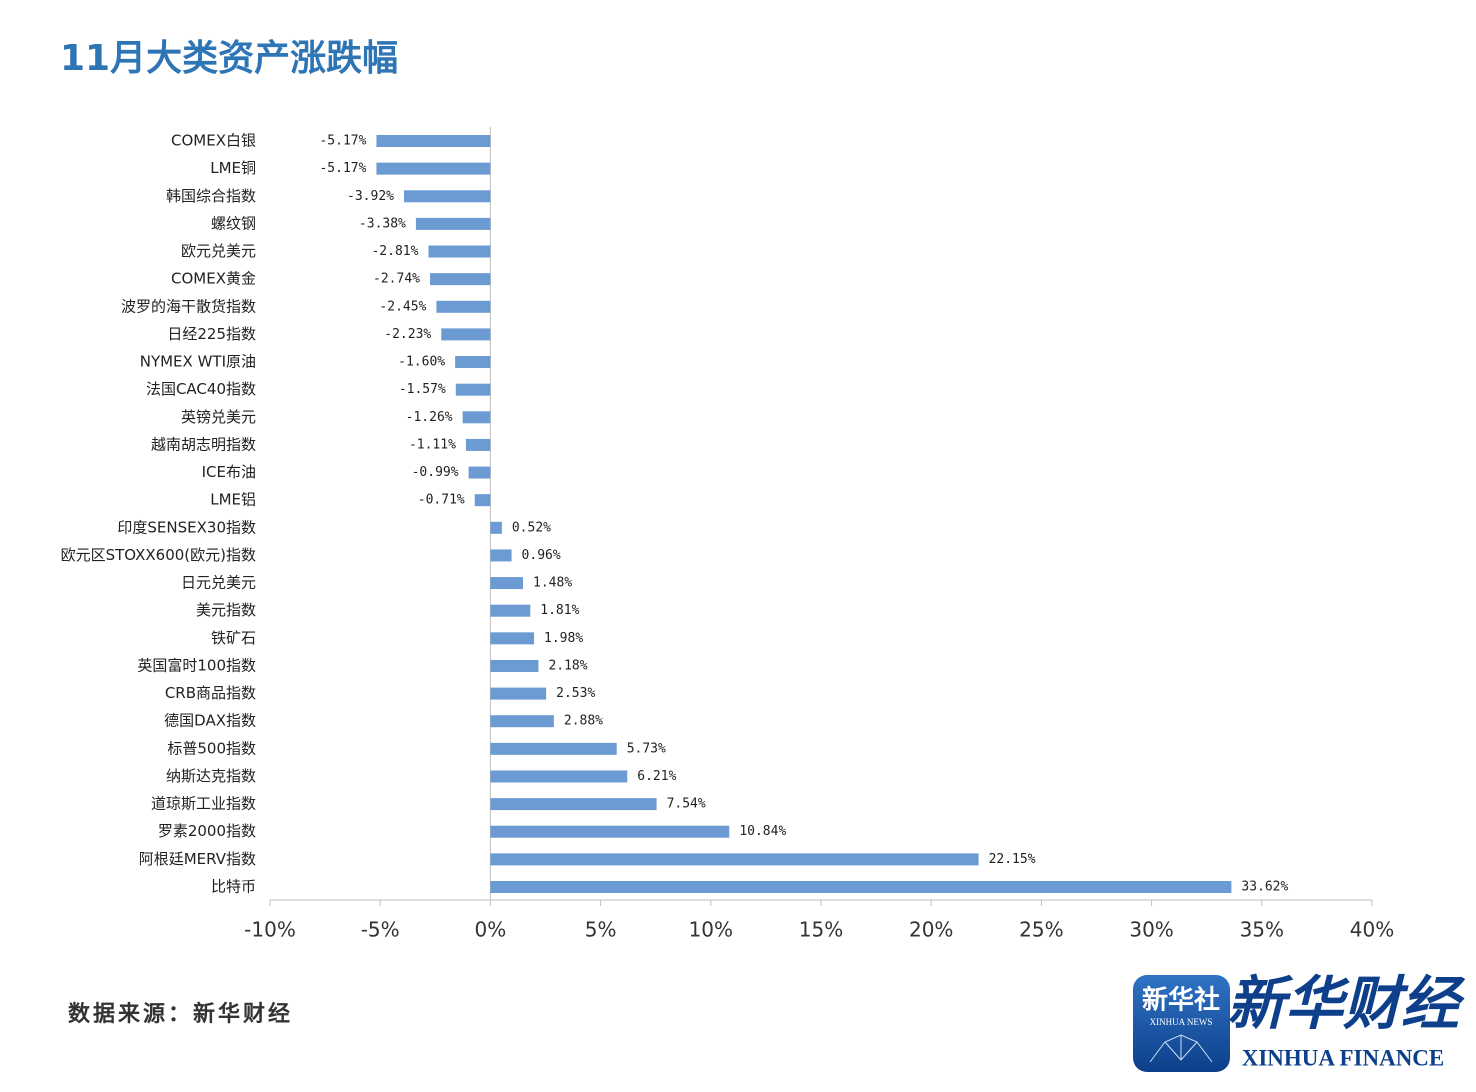  I want to click on x-tick-label: -10%, so click(270, 930).